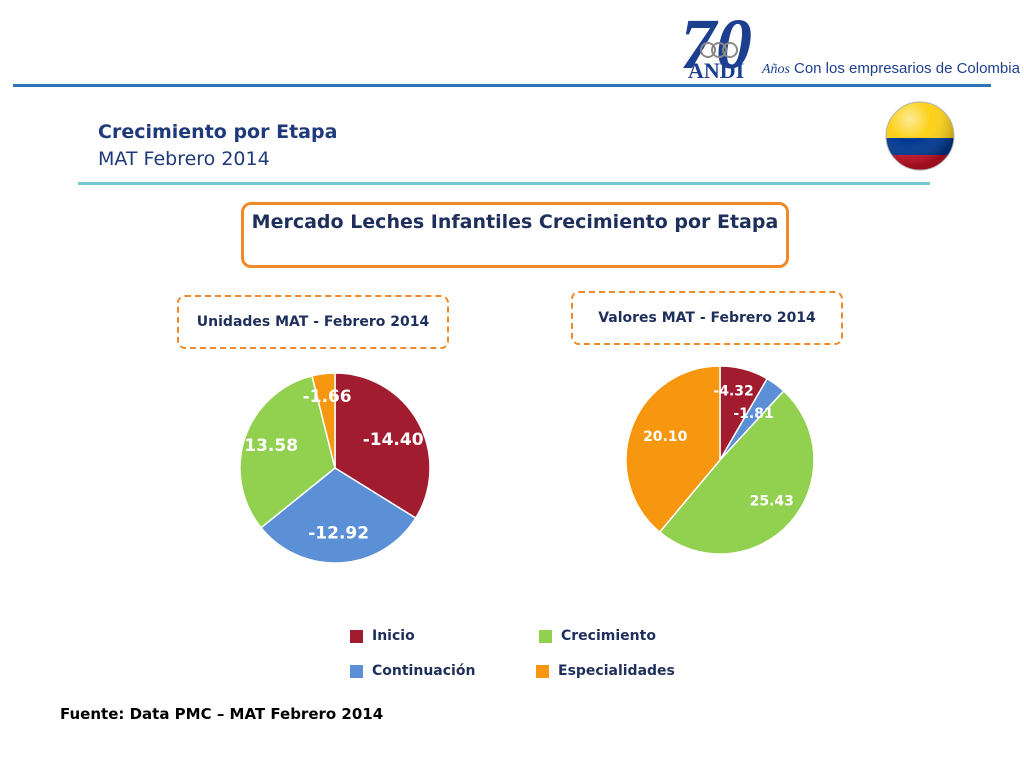  Describe the element at coordinates (424, 671) in the screenshot. I see `legend-label: Continuación` at that location.